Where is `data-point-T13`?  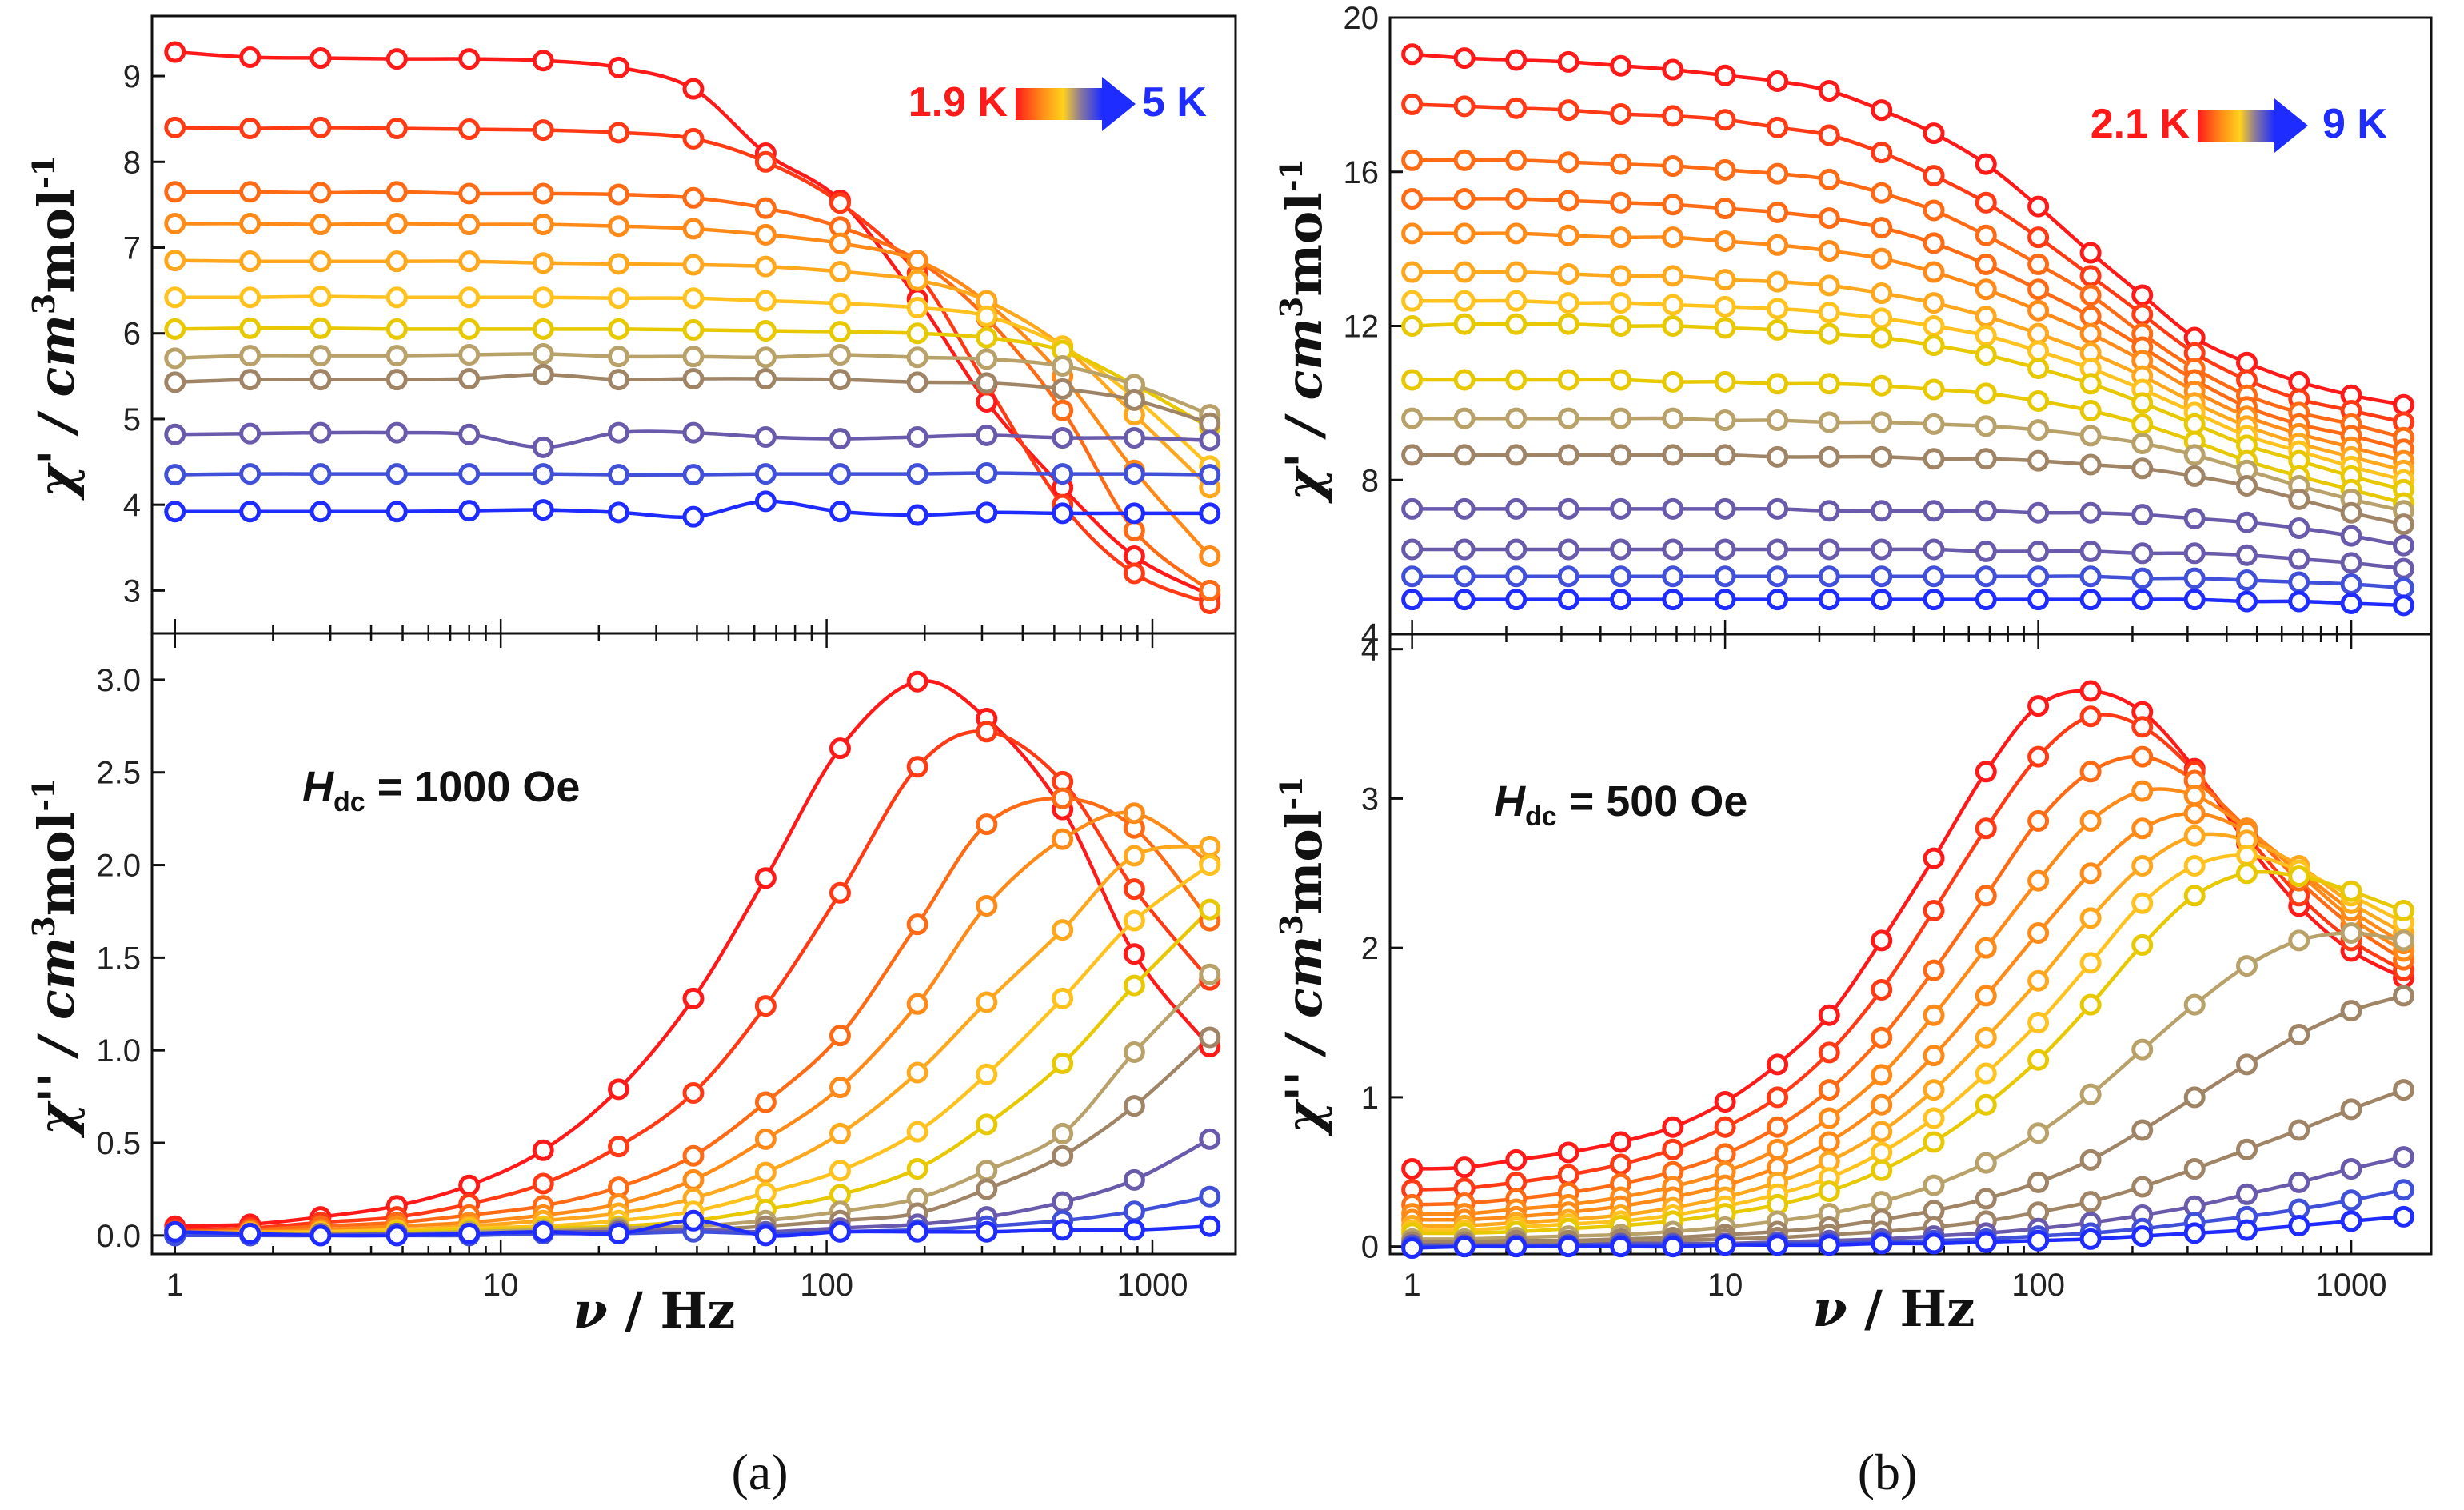
data-point-T13 is located at coordinates (1621, 549).